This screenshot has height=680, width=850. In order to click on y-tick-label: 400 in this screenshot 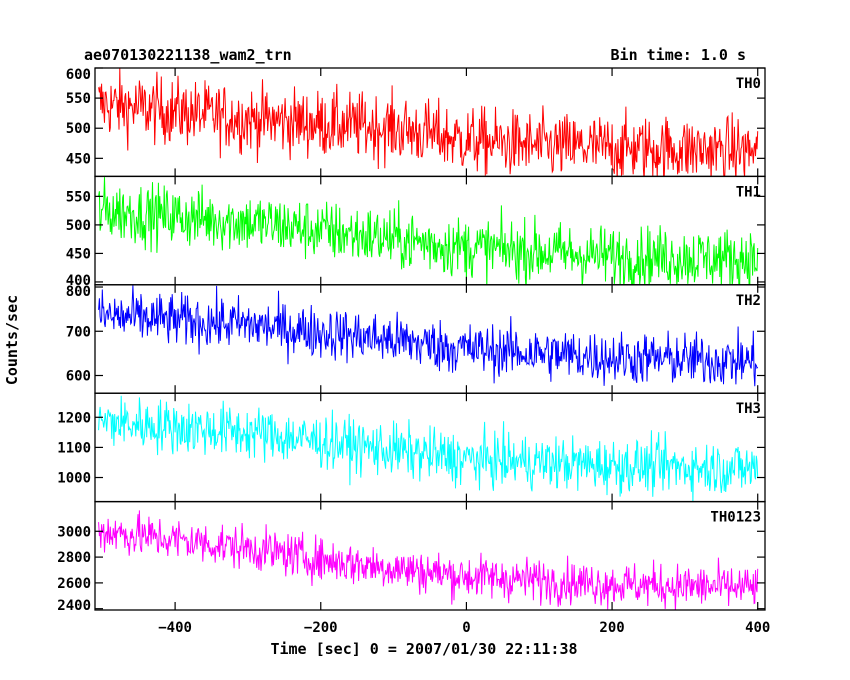, I will do `click(78, 281)`.